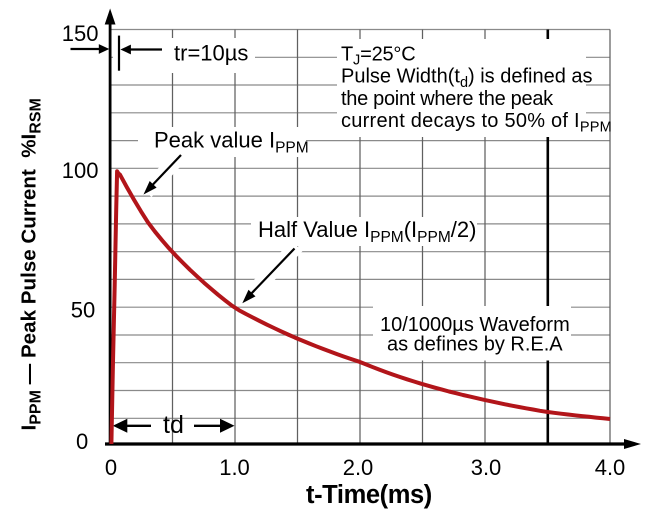 This screenshot has width=664, height=515. Describe the element at coordinates (234, 467) in the screenshot. I see `svg-text: 1.0` at that location.